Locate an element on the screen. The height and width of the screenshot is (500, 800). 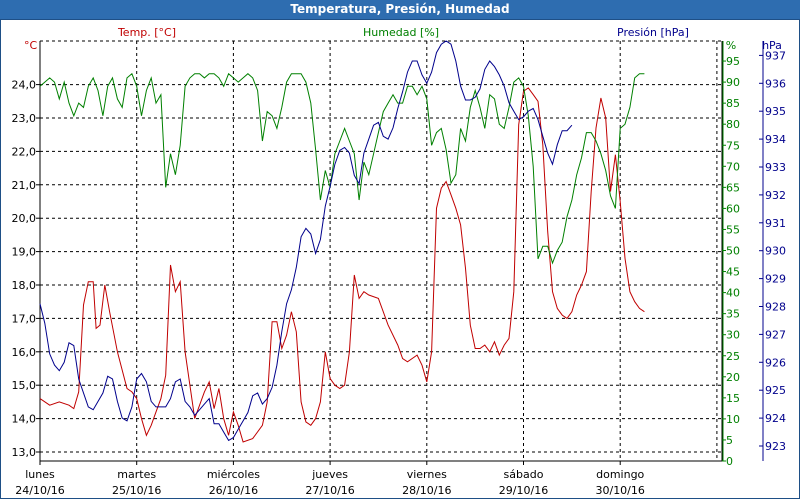
temp-tick-label: 23,0 is located at coordinates (24, 118).